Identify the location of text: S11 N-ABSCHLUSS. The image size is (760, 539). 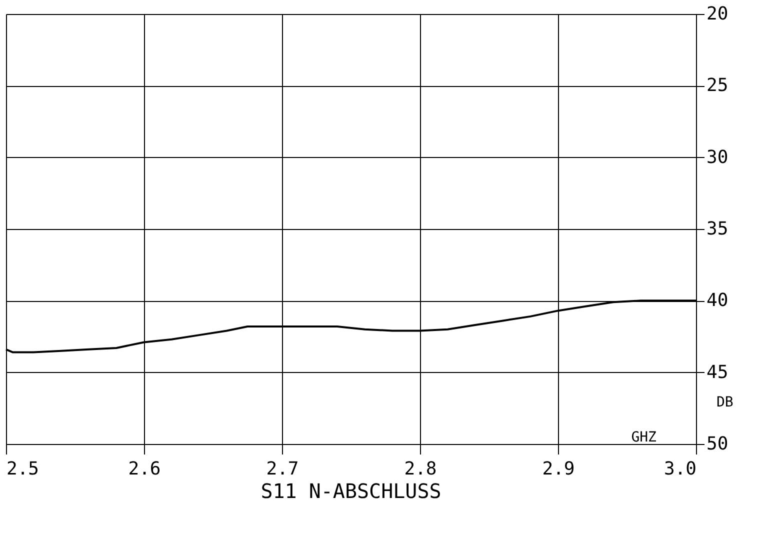
(351, 491).